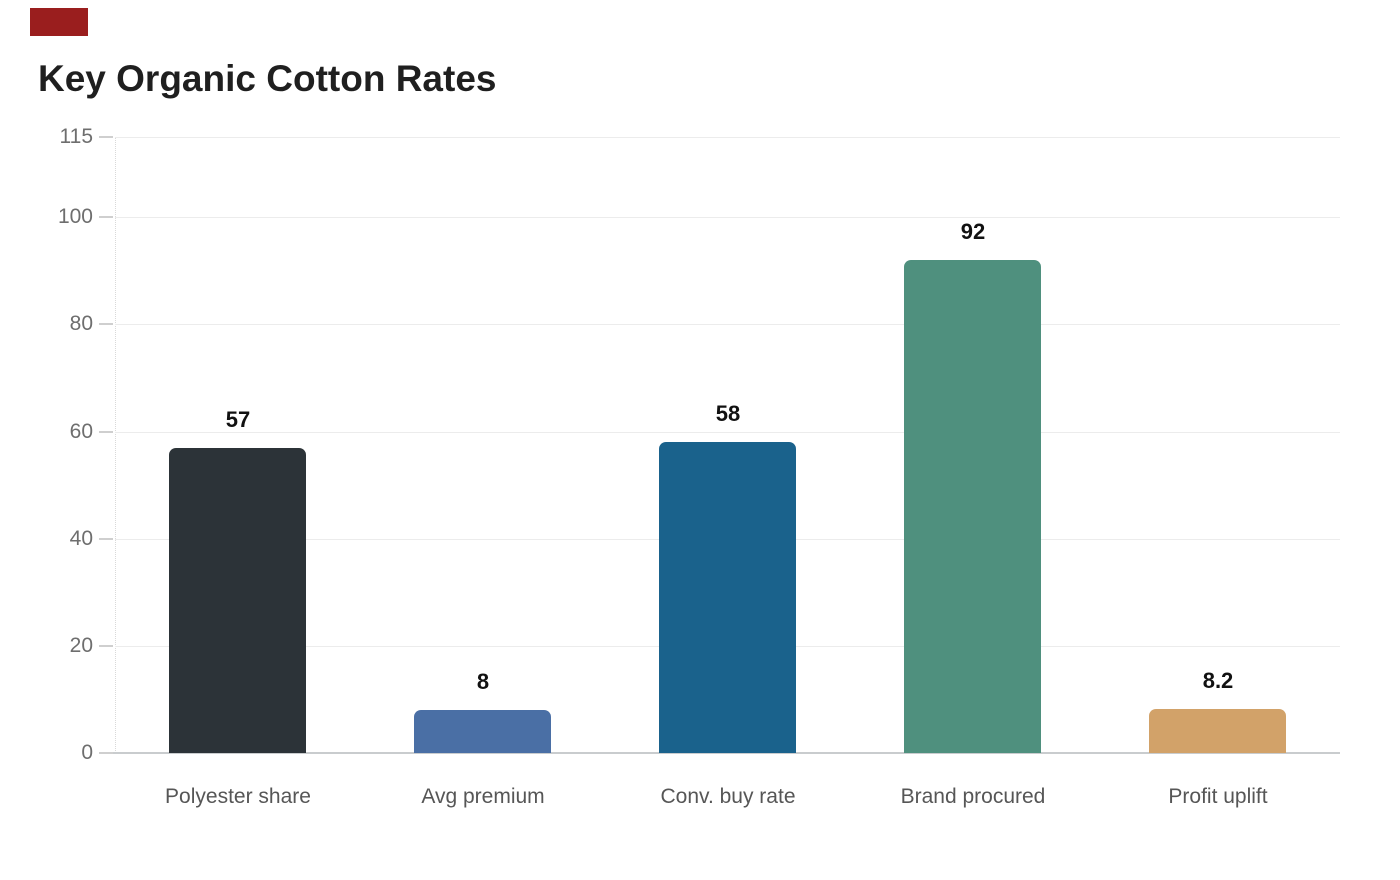  Describe the element at coordinates (237, 600) in the screenshot. I see `bar-polyester-share` at that location.